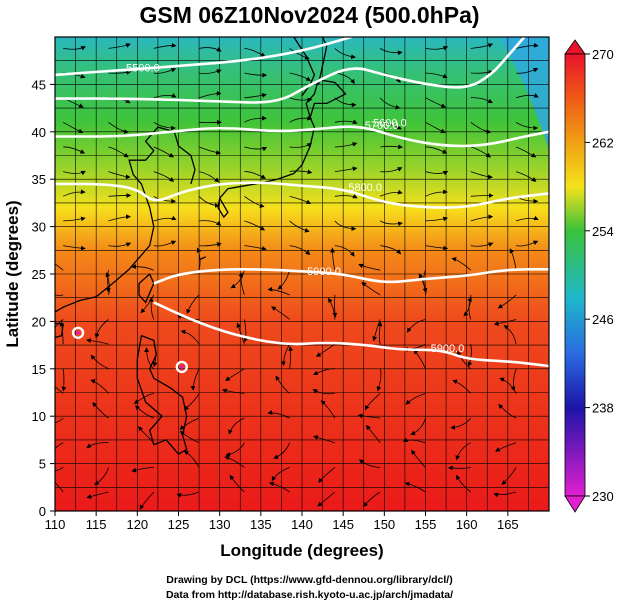  I want to click on colorbar-tick-label: 230, so click(603, 496).